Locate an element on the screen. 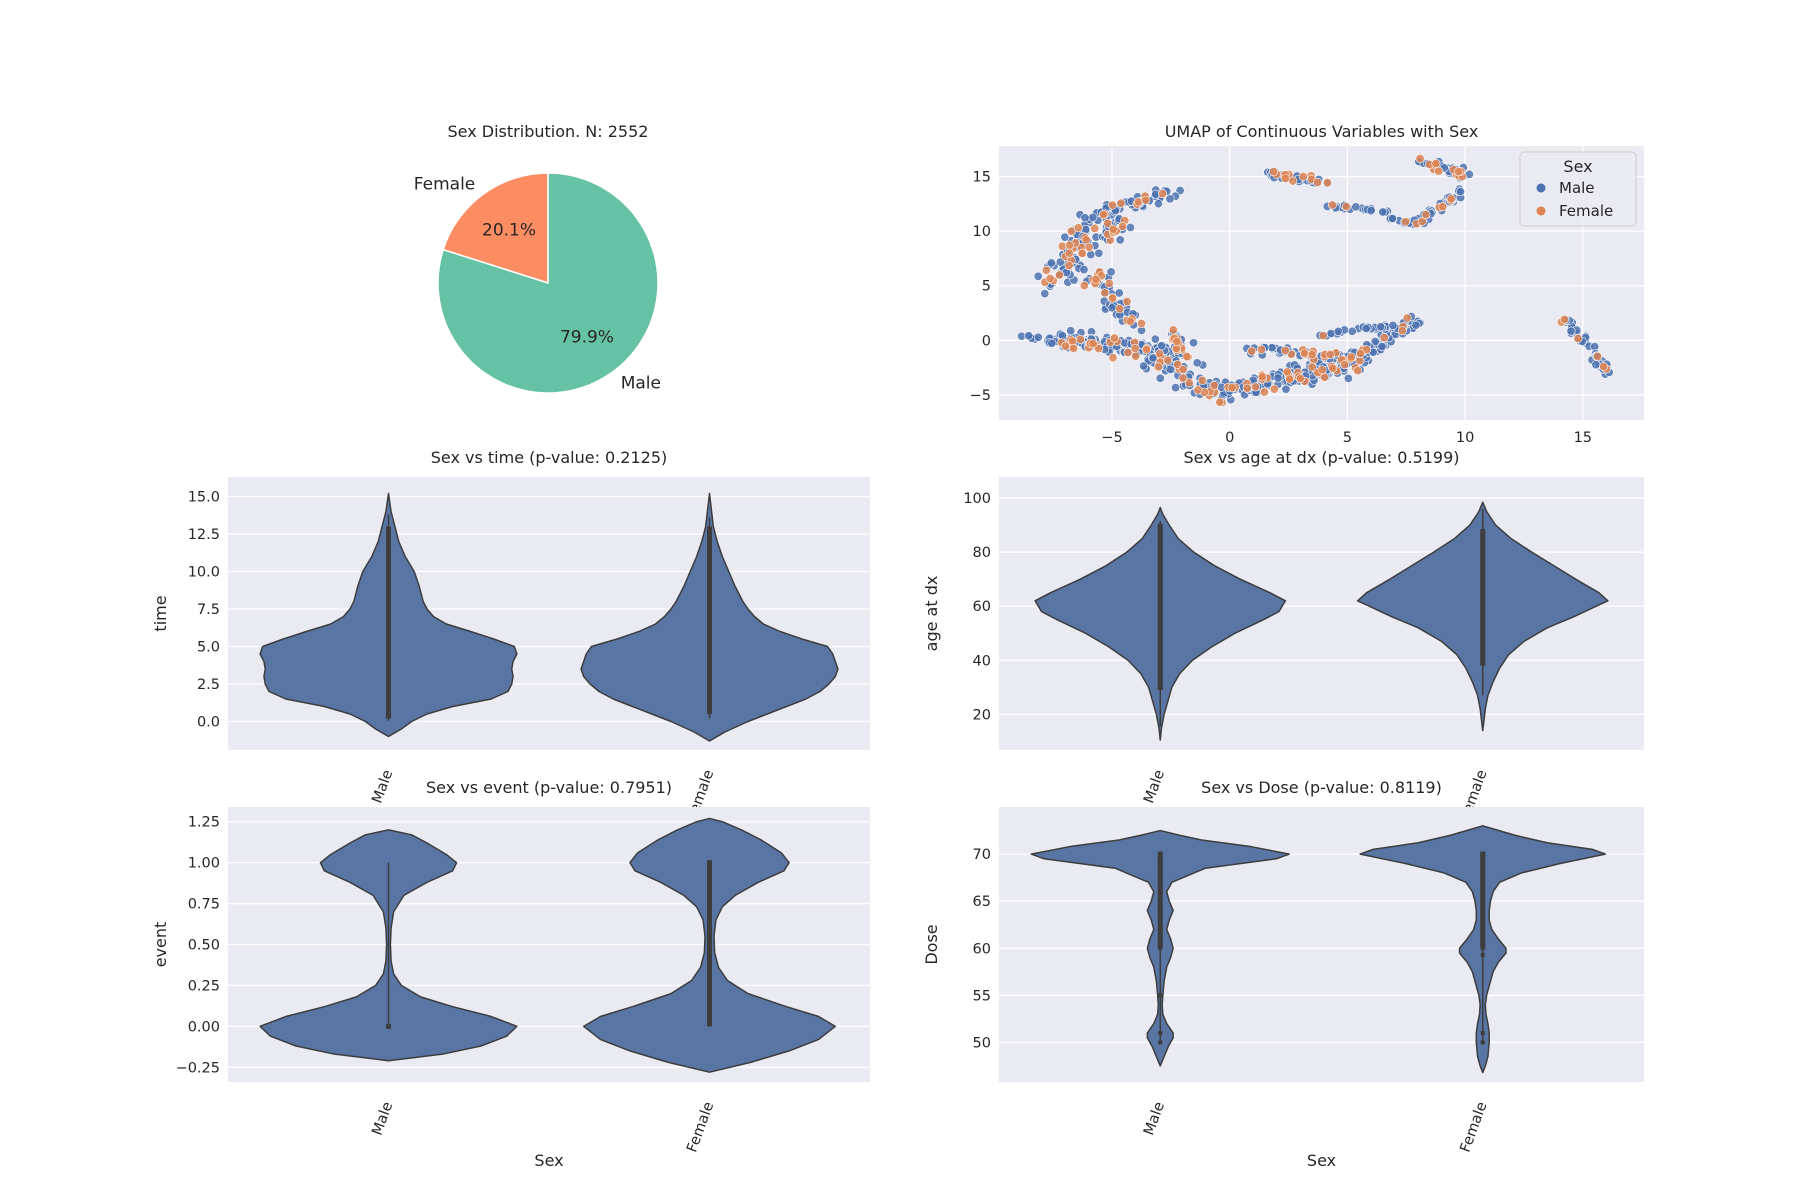  y-axis-label: age at dx is located at coordinates (931, 614).